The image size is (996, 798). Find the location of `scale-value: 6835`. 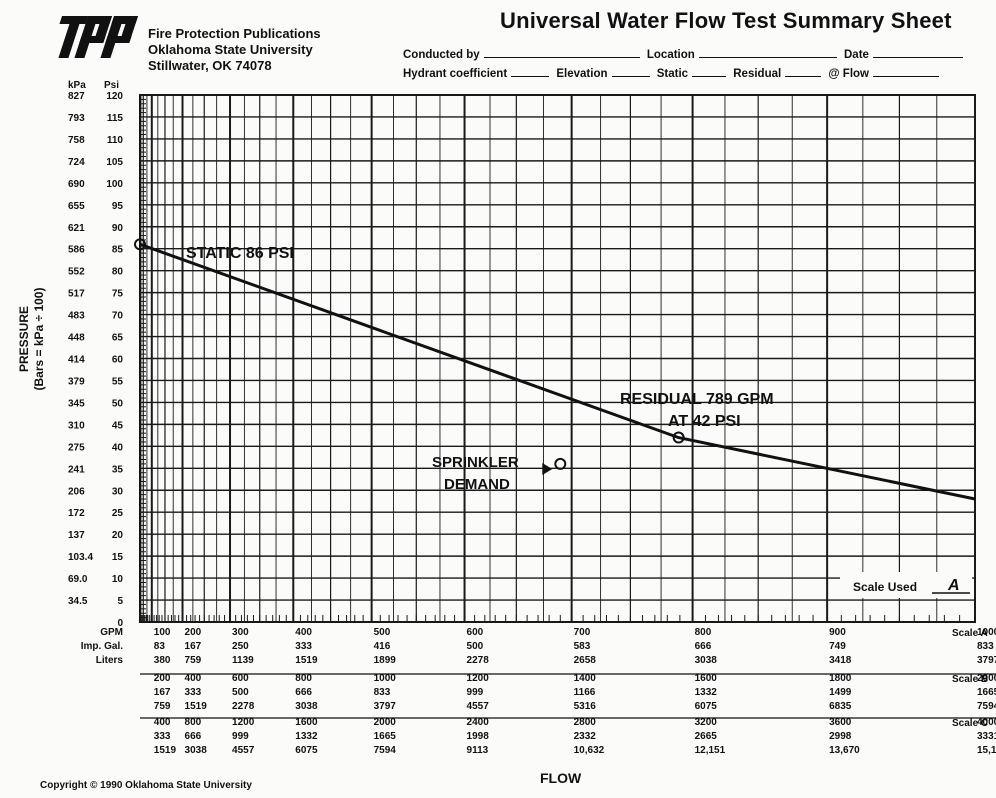

scale-value: 6835 is located at coordinates (840, 706).